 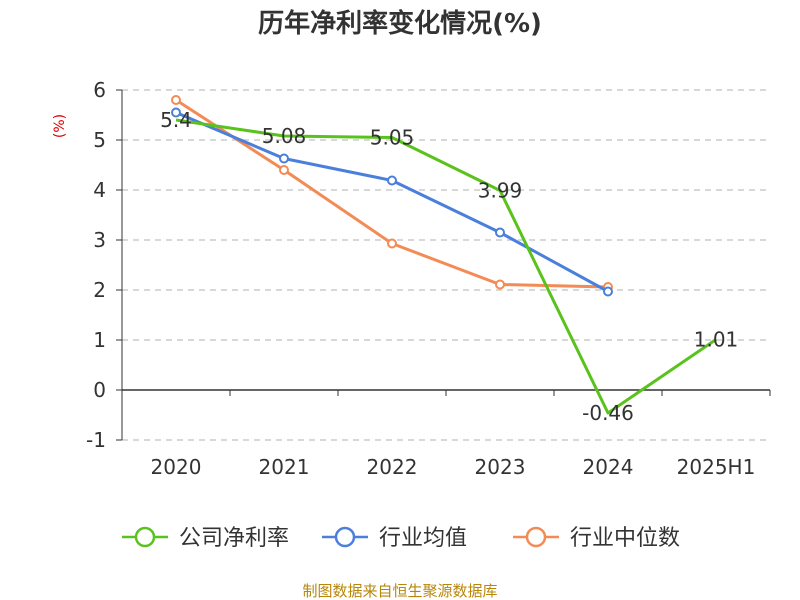 I want to click on legend-item: 行业均值, so click(x=394, y=538).